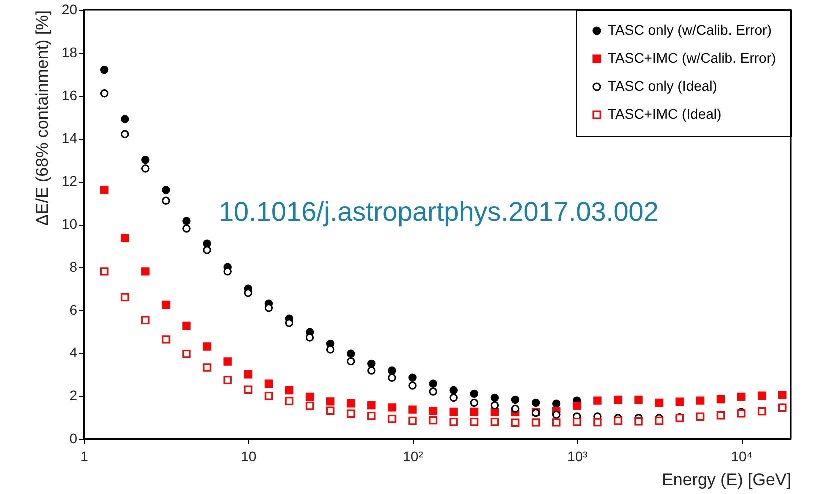  What do you see at coordinates (578, 456) in the screenshot?
I see `x-tick-label: 10³` at bounding box center [578, 456].